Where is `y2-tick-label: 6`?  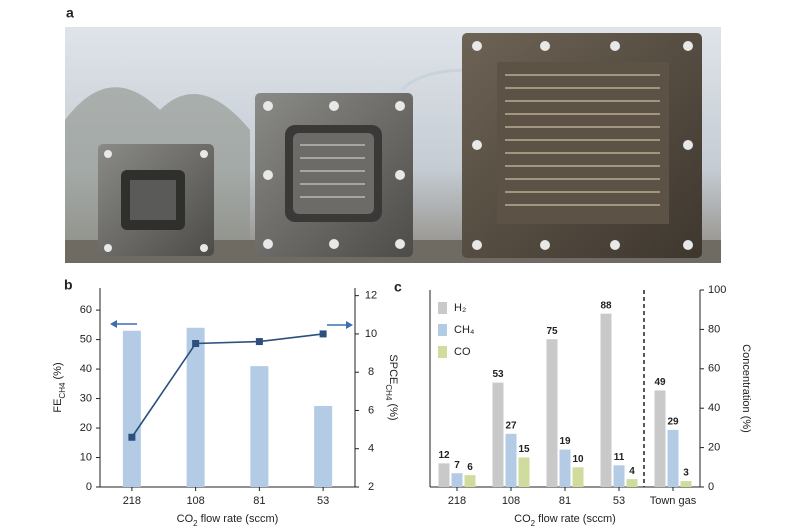
y2-tick-label: 6 is located at coordinates (371, 410).